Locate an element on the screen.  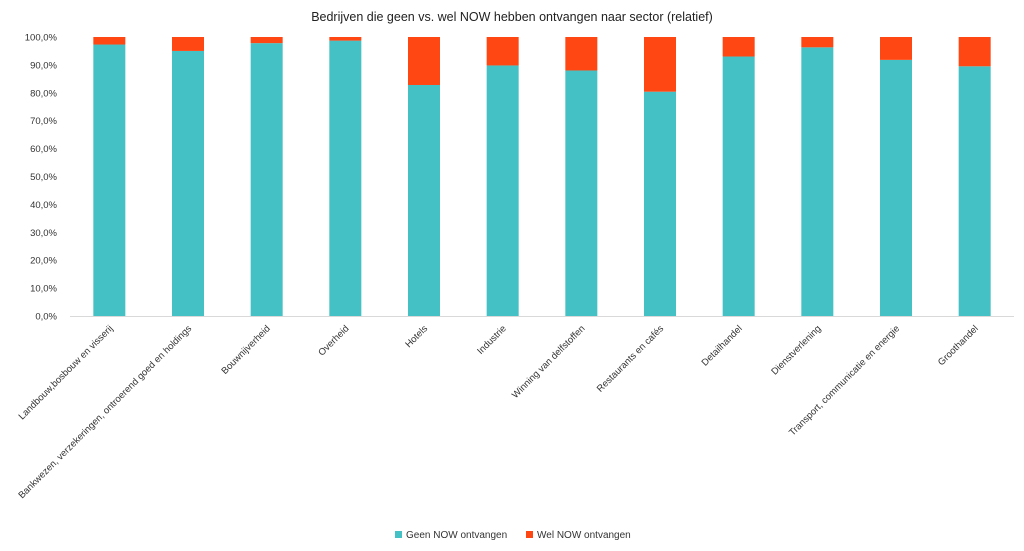
y-tick-label: 90,0% is located at coordinates (43, 65).